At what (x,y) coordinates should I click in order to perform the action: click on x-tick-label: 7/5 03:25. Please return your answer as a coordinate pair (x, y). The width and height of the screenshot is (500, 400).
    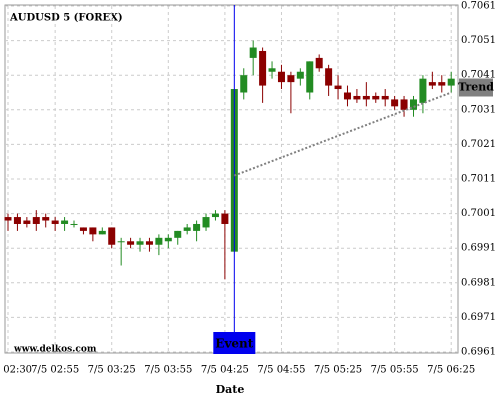
    Looking at the image, I should click on (112, 370).